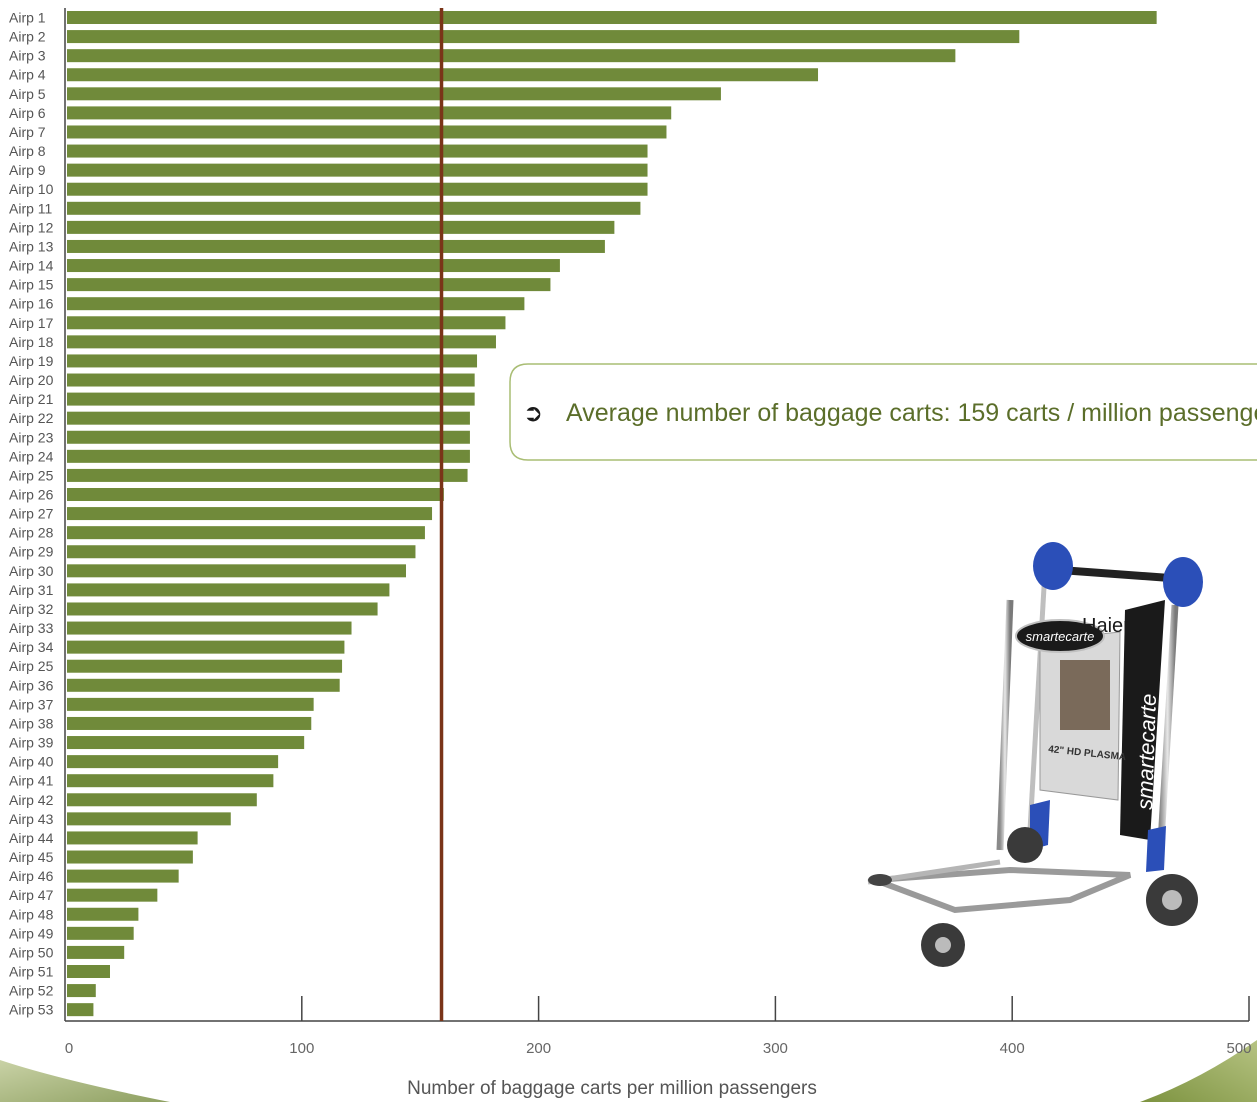 Image resolution: width=1257 pixels, height=1107 pixels. What do you see at coordinates (31, 743) in the screenshot?
I see `category-label: Airp 39` at bounding box center [31, 743].